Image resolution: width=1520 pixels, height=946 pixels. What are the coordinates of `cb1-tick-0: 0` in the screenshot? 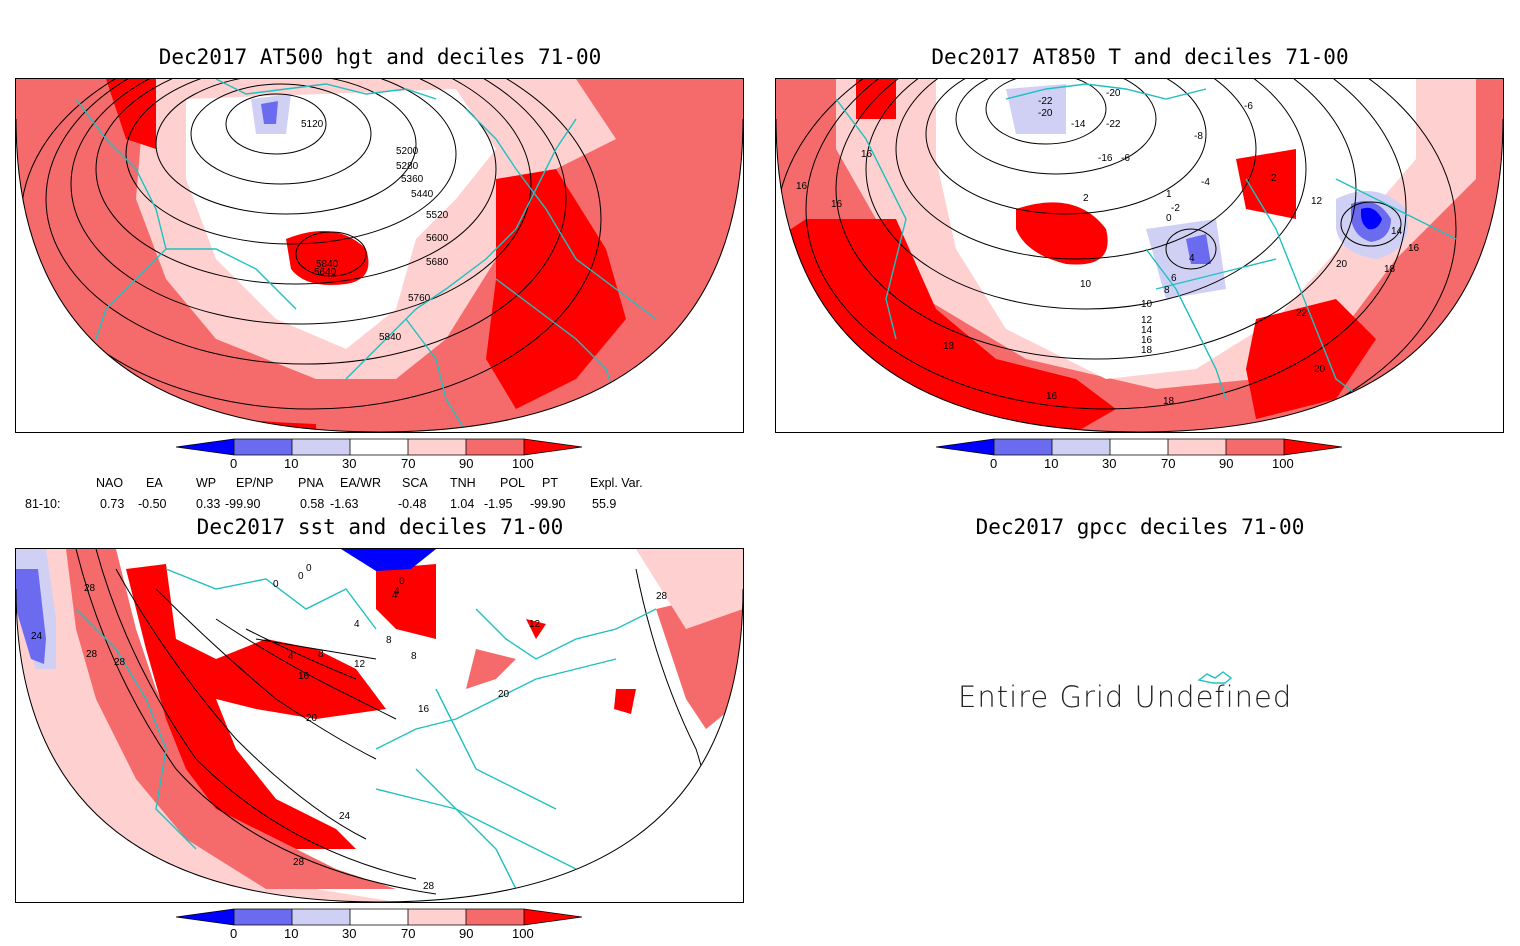 It's located at (233, 463).